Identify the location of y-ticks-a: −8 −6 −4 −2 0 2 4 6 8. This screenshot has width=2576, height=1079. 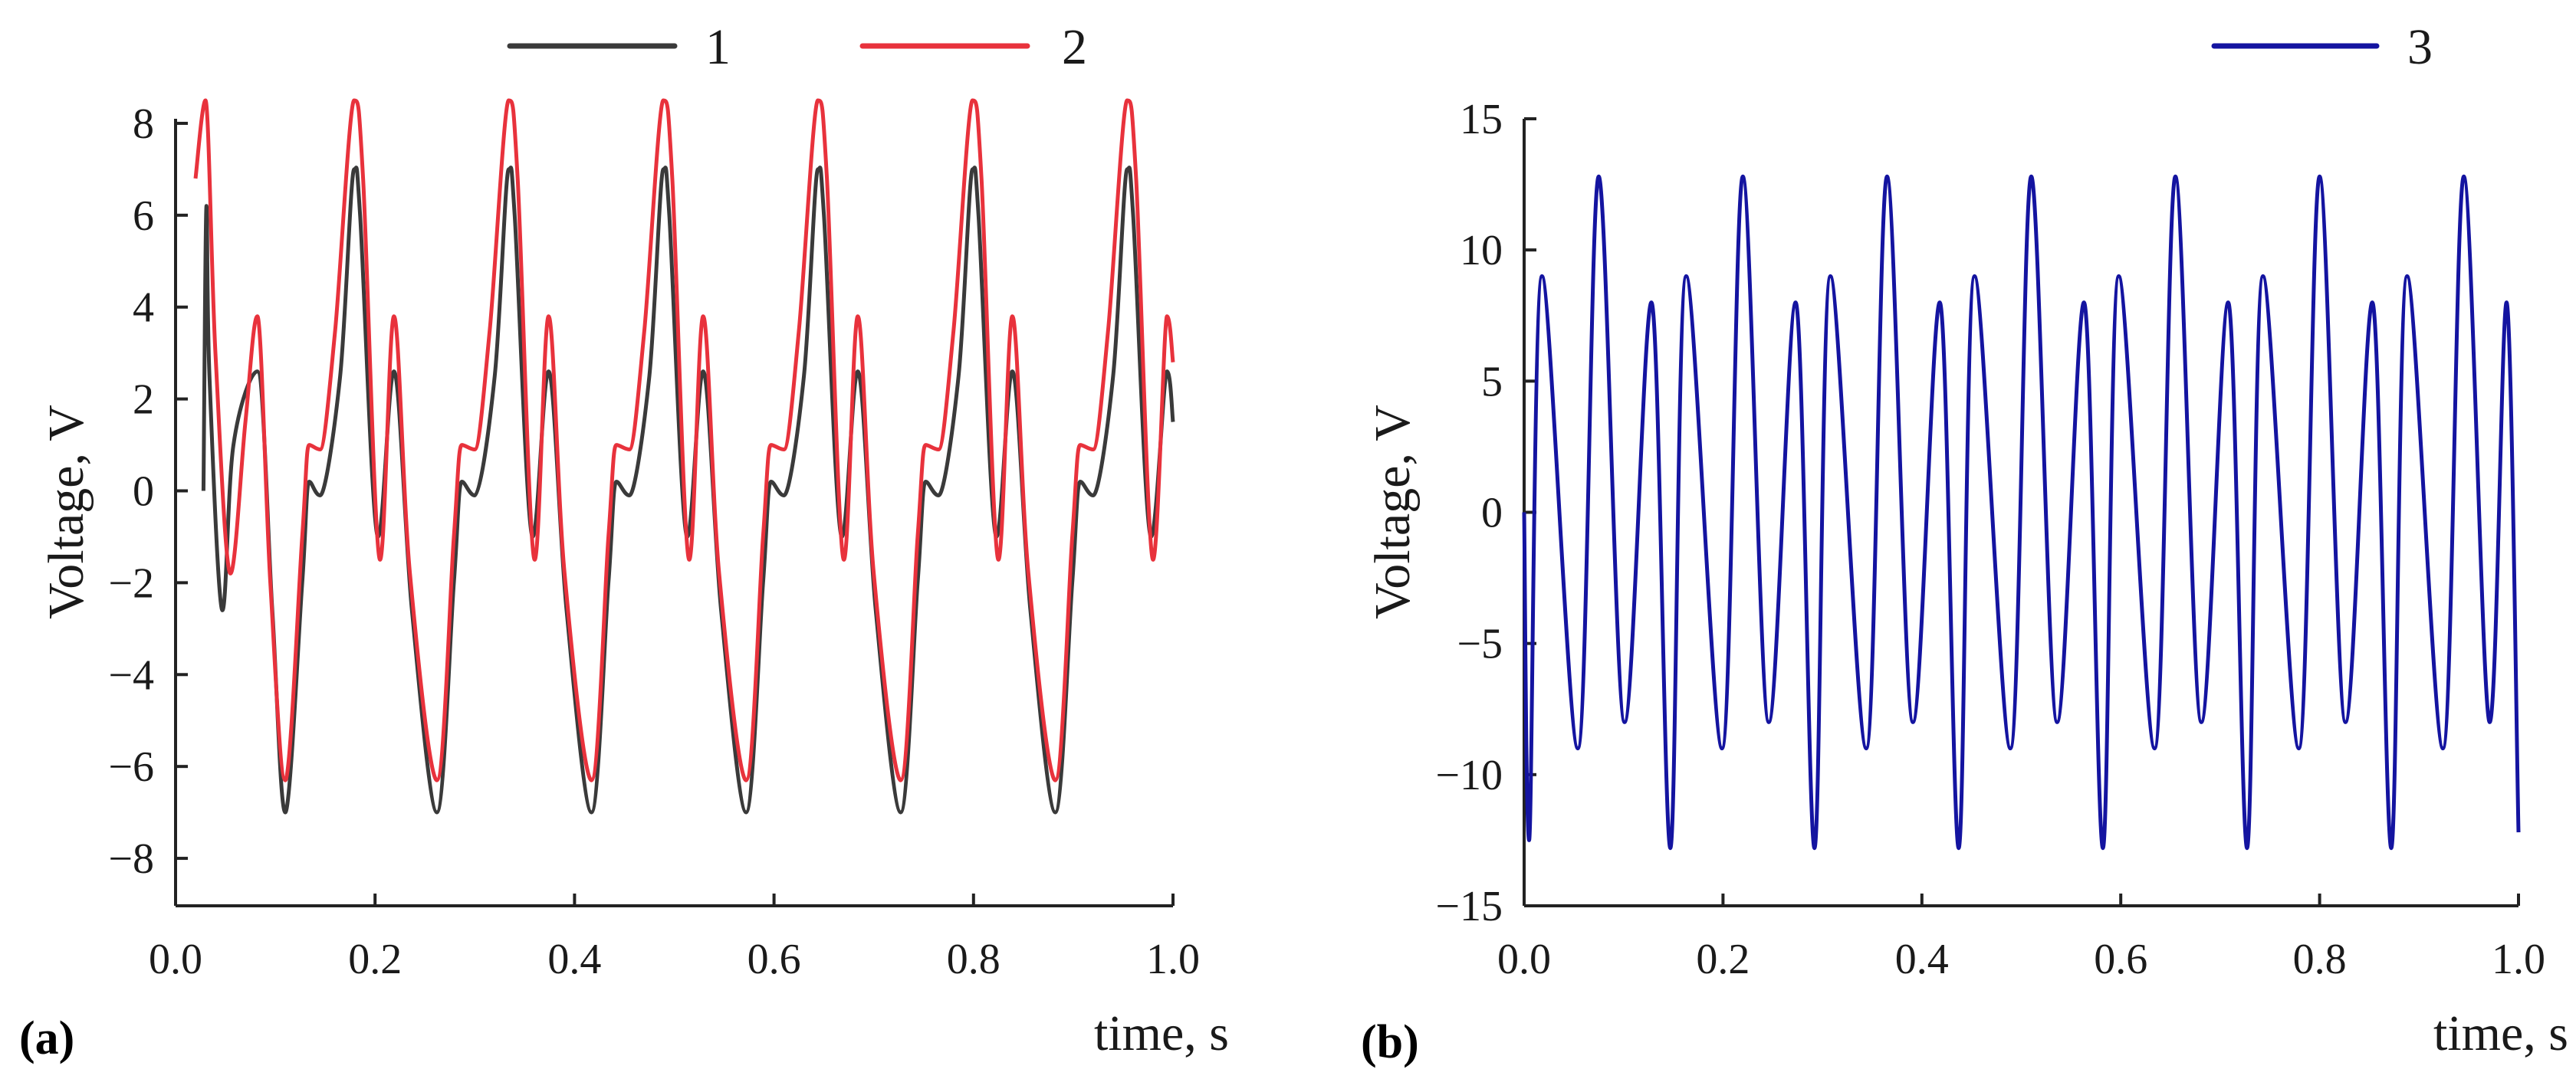
(148, 491).